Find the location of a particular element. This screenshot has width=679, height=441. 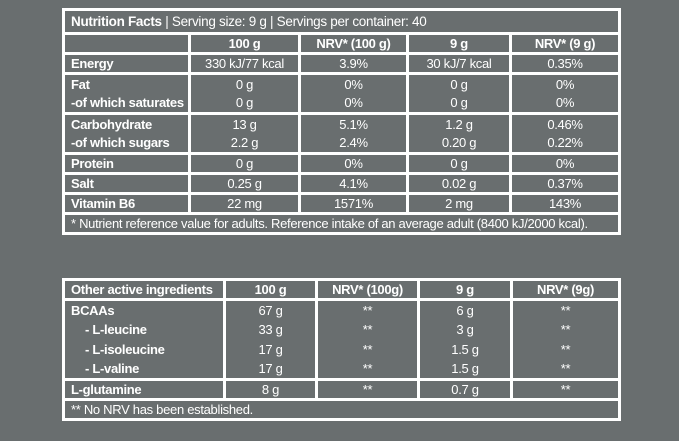

table-row-salt: Salt 0.25 g 4.1% 0.02 g 0.37% is located at coordinates (342, 183).